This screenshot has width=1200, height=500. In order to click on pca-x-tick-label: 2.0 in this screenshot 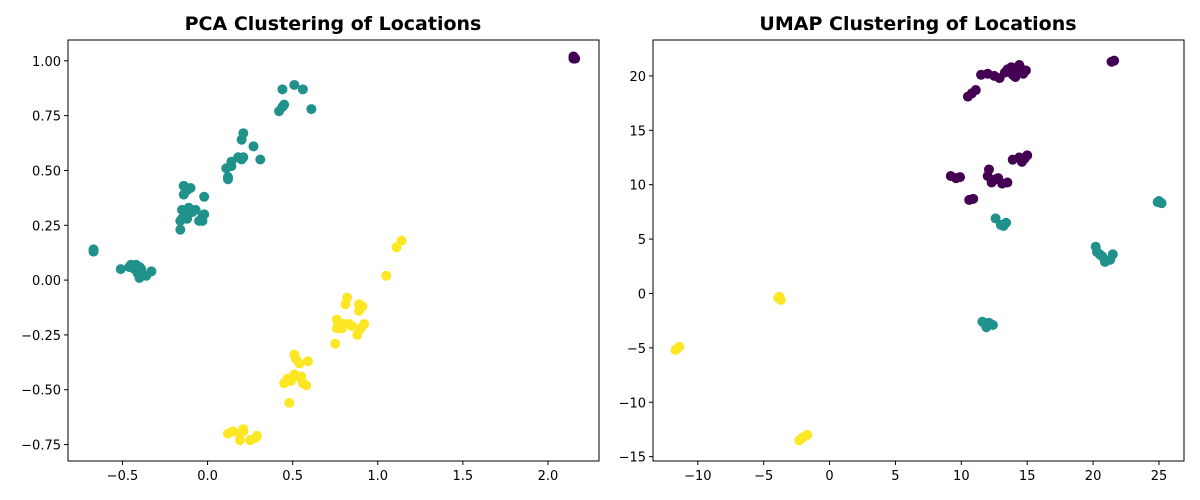, I will do `click(548, 476)`.